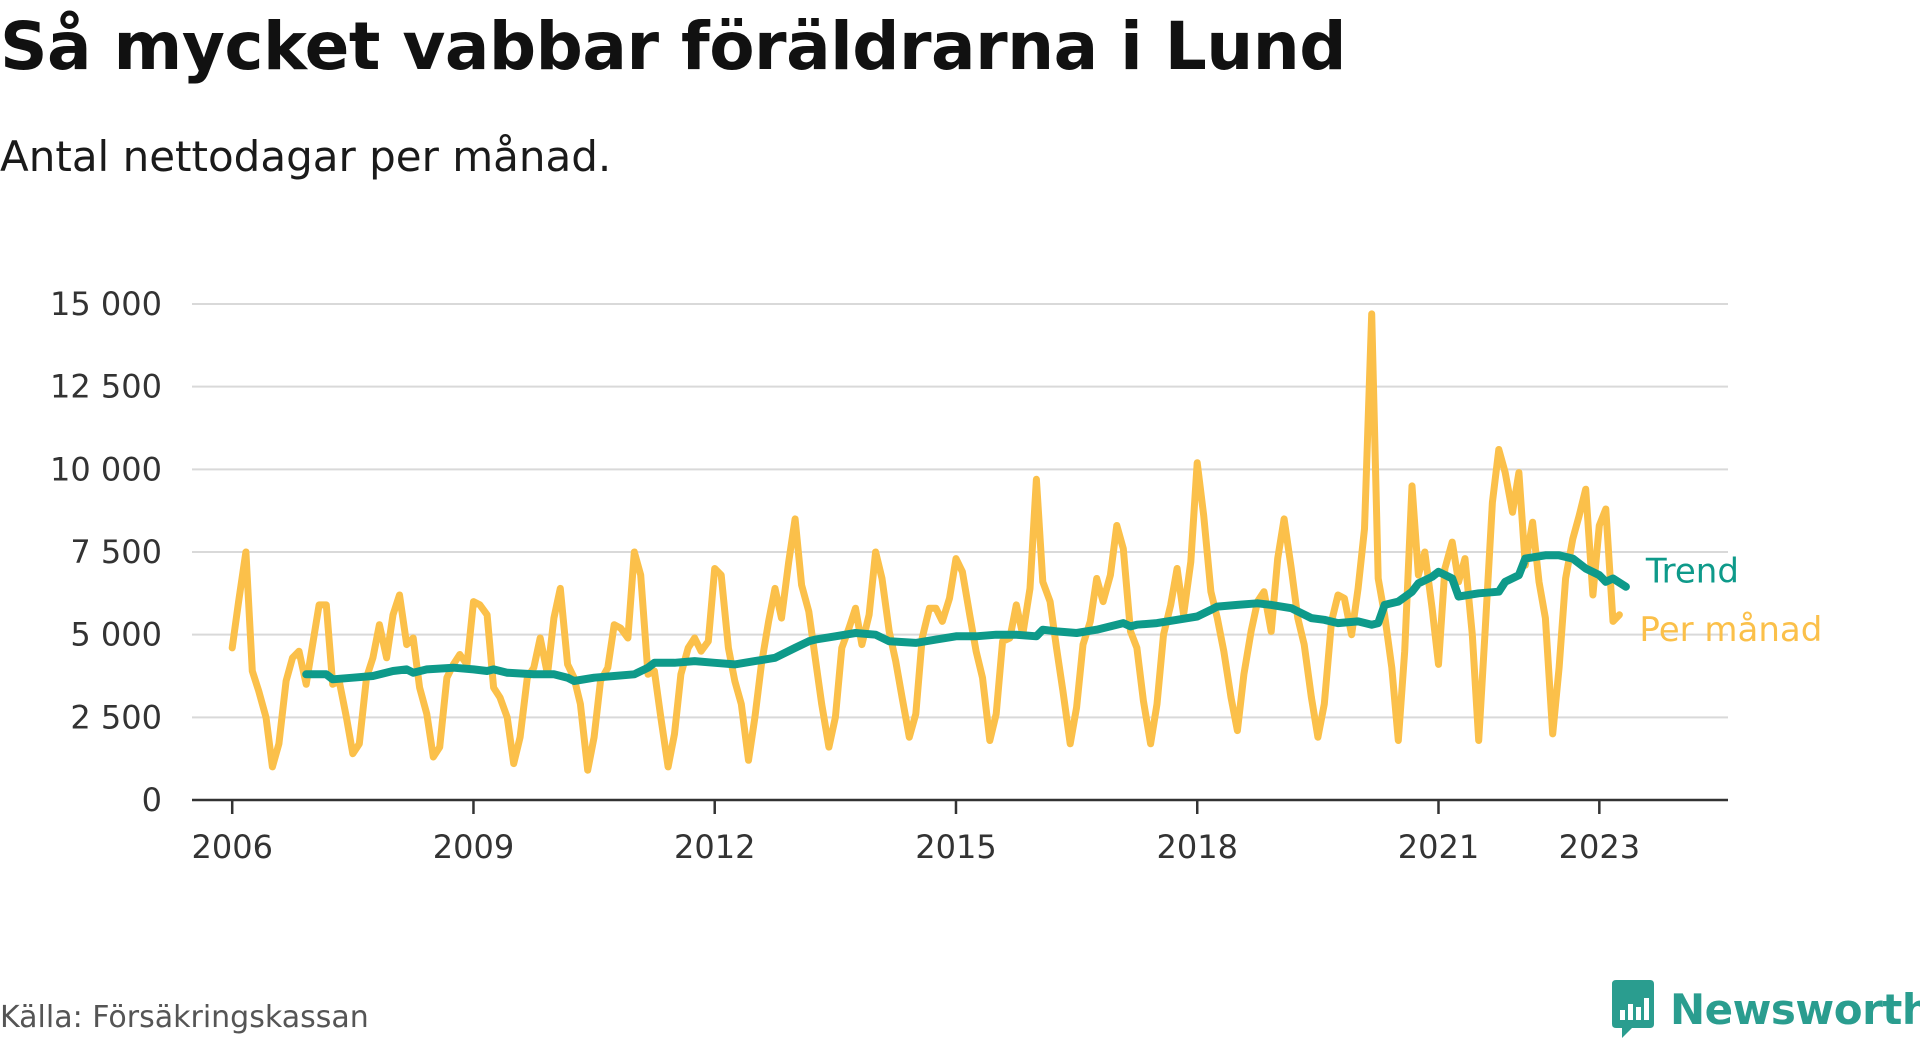  Describe the element at coordinates (1197, 847) in the screenshot. I see `x-tick-label: 2018` at that location.